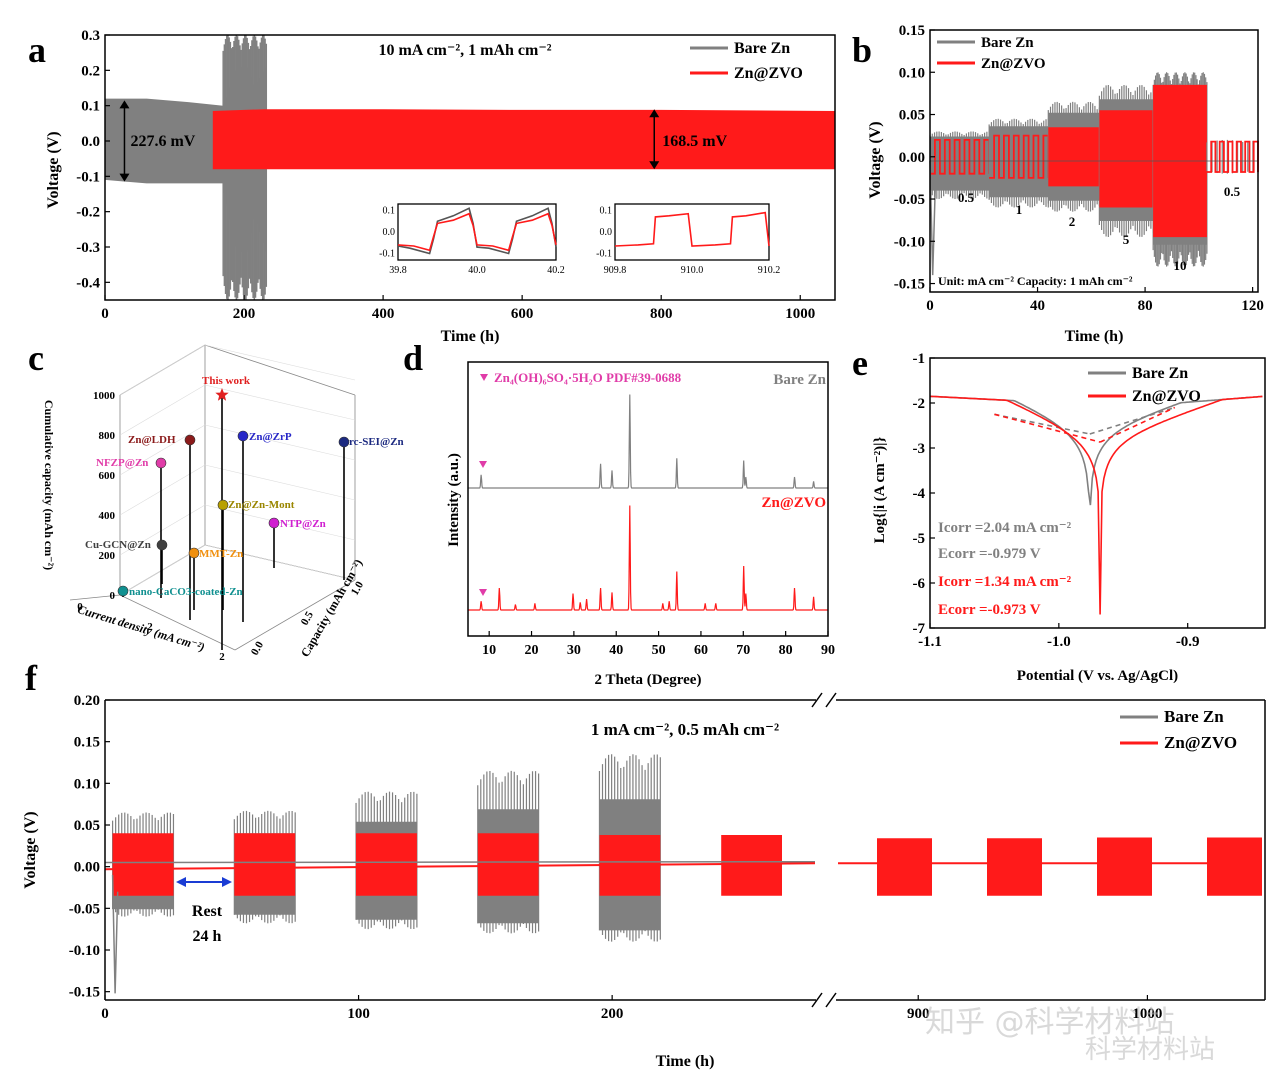  What do you see at coordinates (470, 167) in the screenshot?
I see `plot-frame` at bounding box center [470, 167].